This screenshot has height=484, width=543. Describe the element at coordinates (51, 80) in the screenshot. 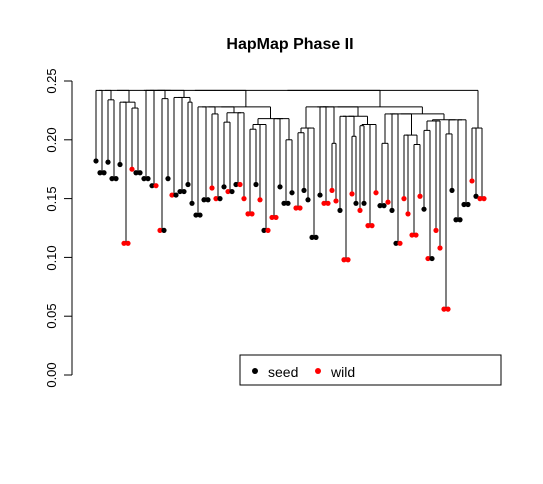

I see `y-tick-label: 0.25` at that location.